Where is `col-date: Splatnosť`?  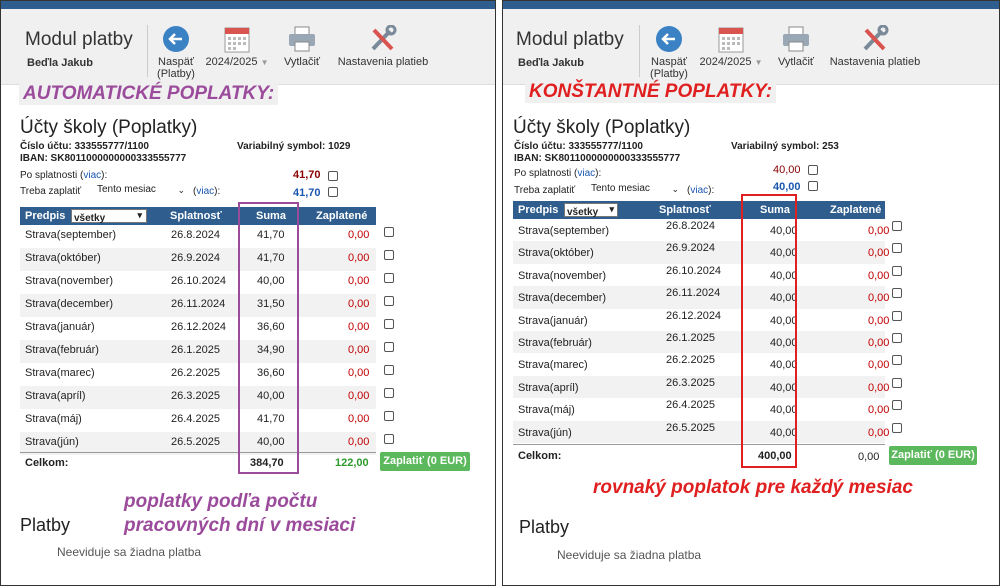
col-date: Splatnosť is located at coordinates (685, 210).